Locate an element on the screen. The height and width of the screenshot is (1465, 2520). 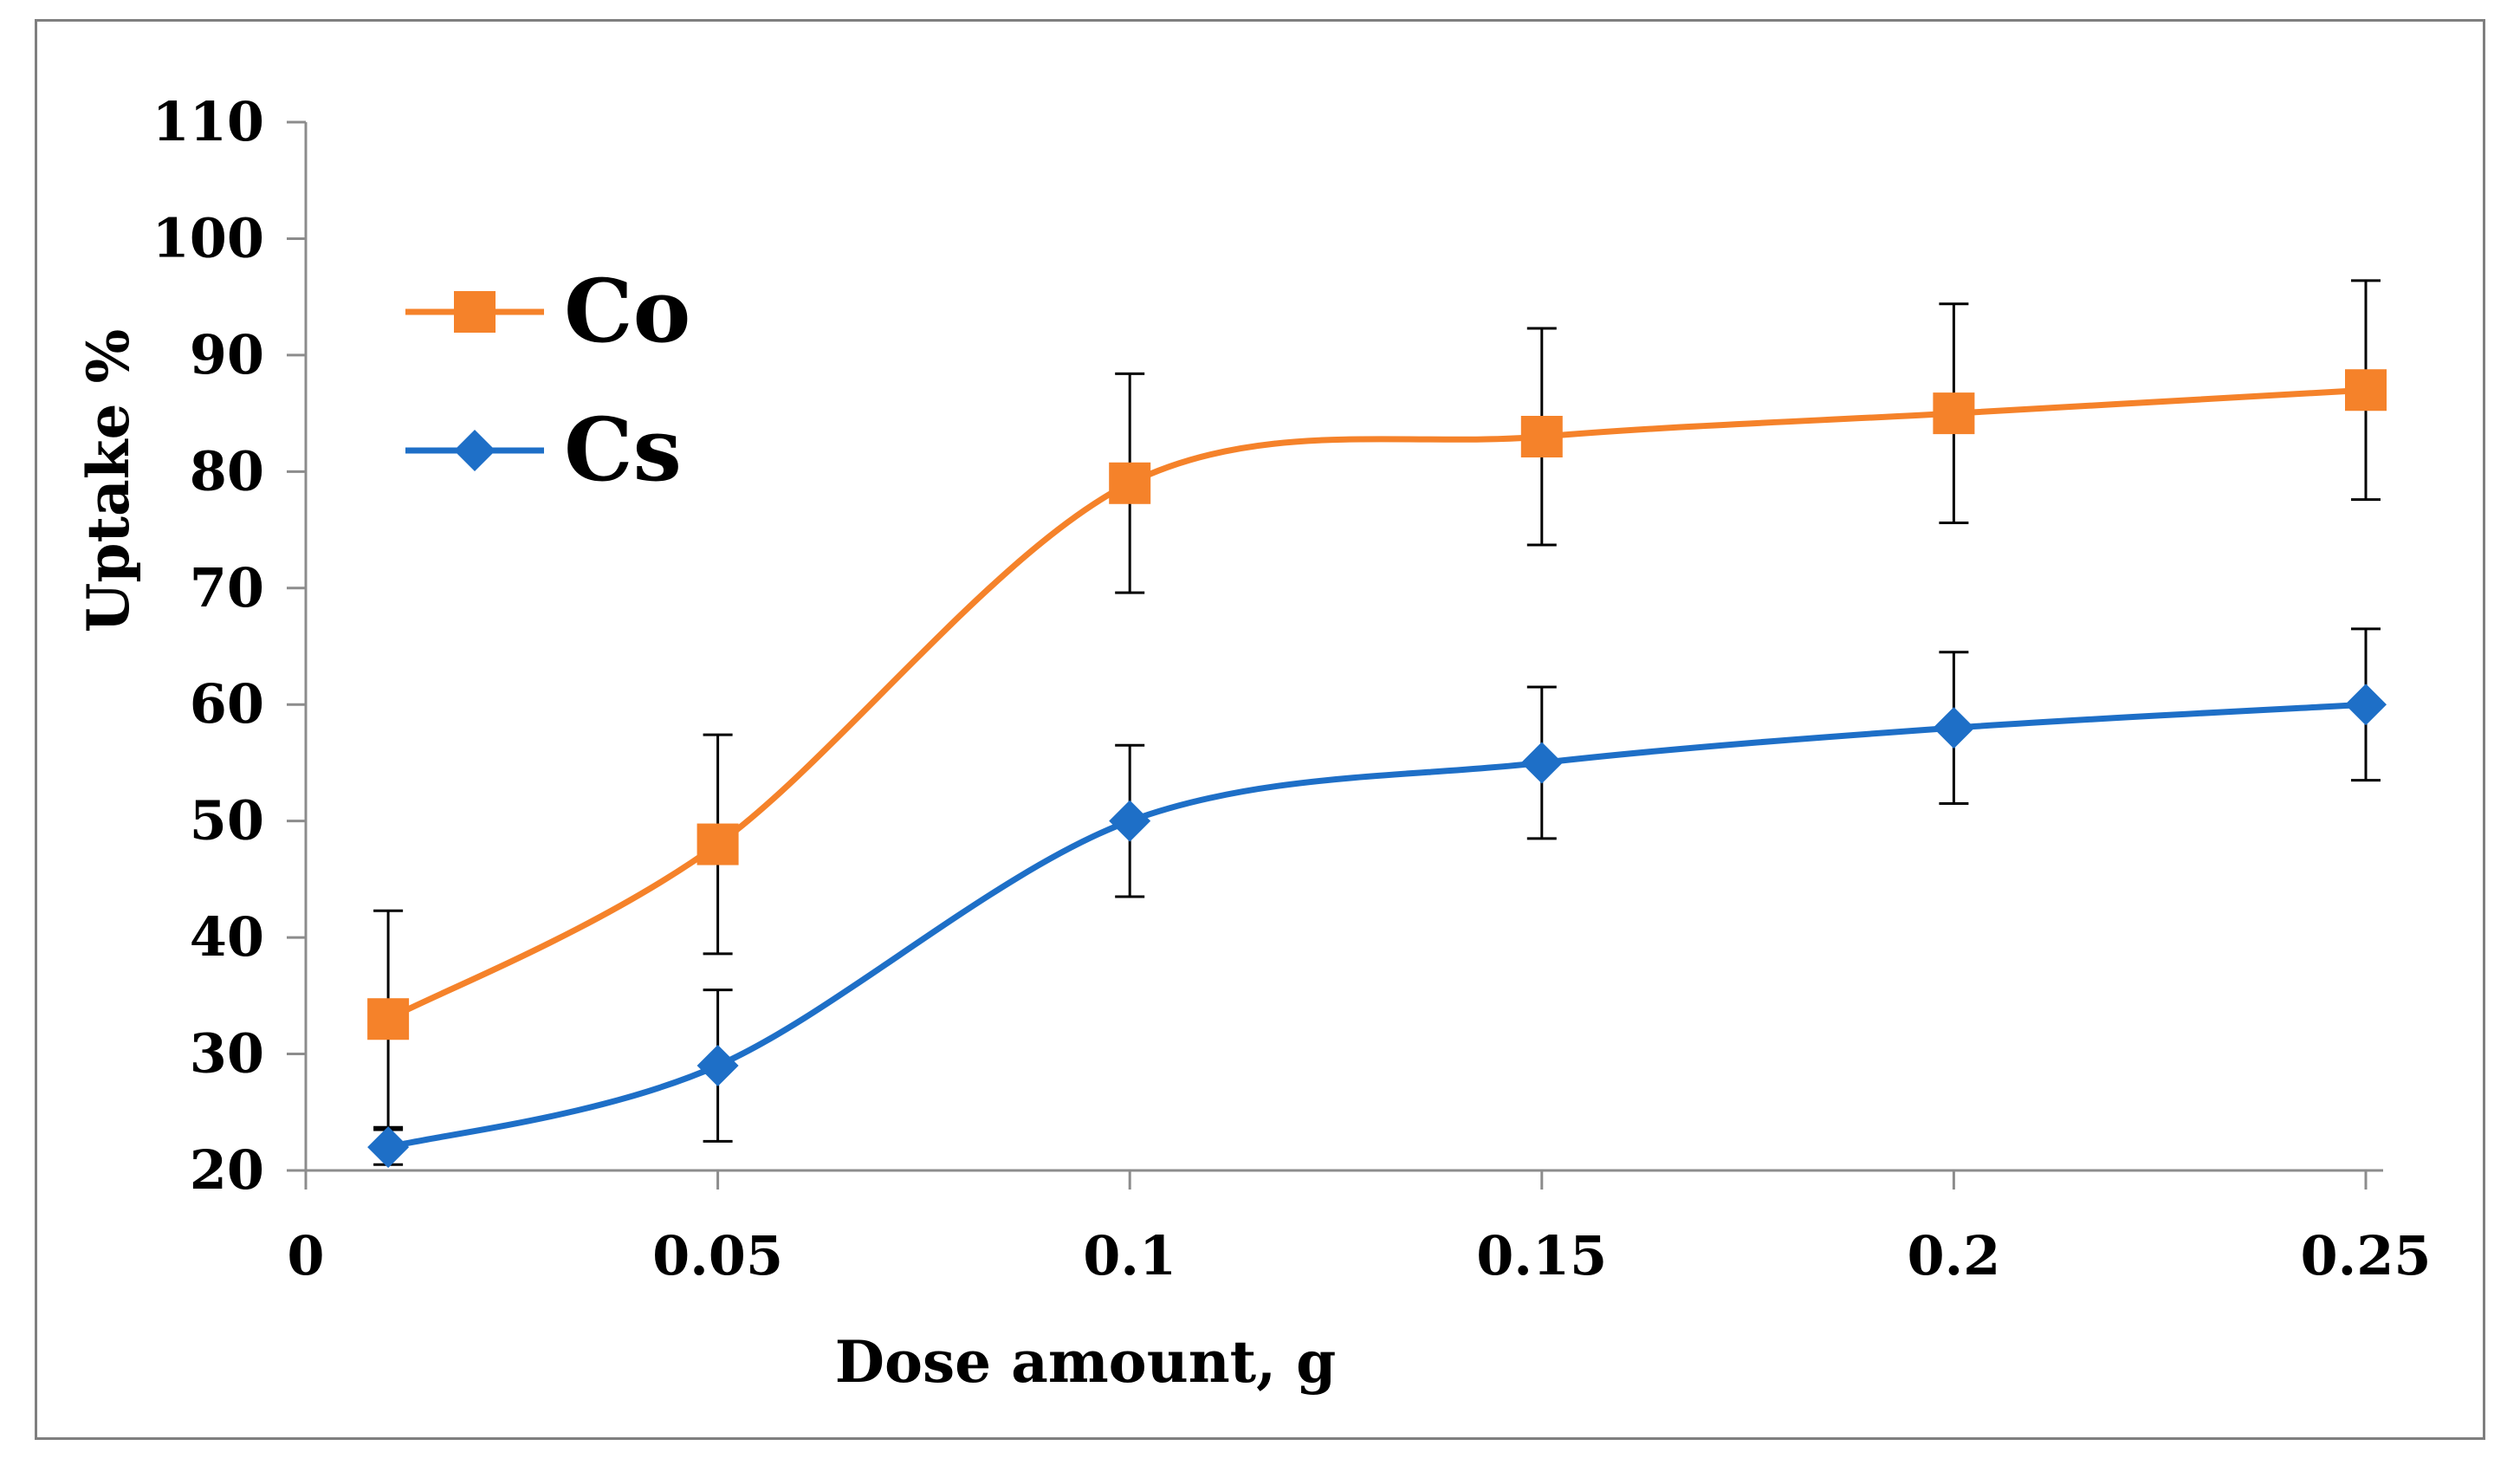
y-axis-title: Uptake % is located at coordinates (108, 481).